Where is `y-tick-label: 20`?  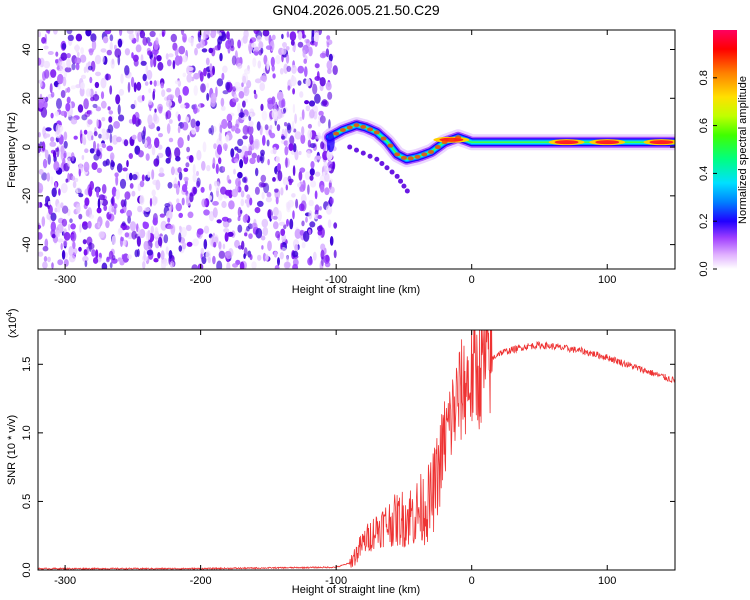
y-tick-label: 20 is located at coordinates (27, 98).